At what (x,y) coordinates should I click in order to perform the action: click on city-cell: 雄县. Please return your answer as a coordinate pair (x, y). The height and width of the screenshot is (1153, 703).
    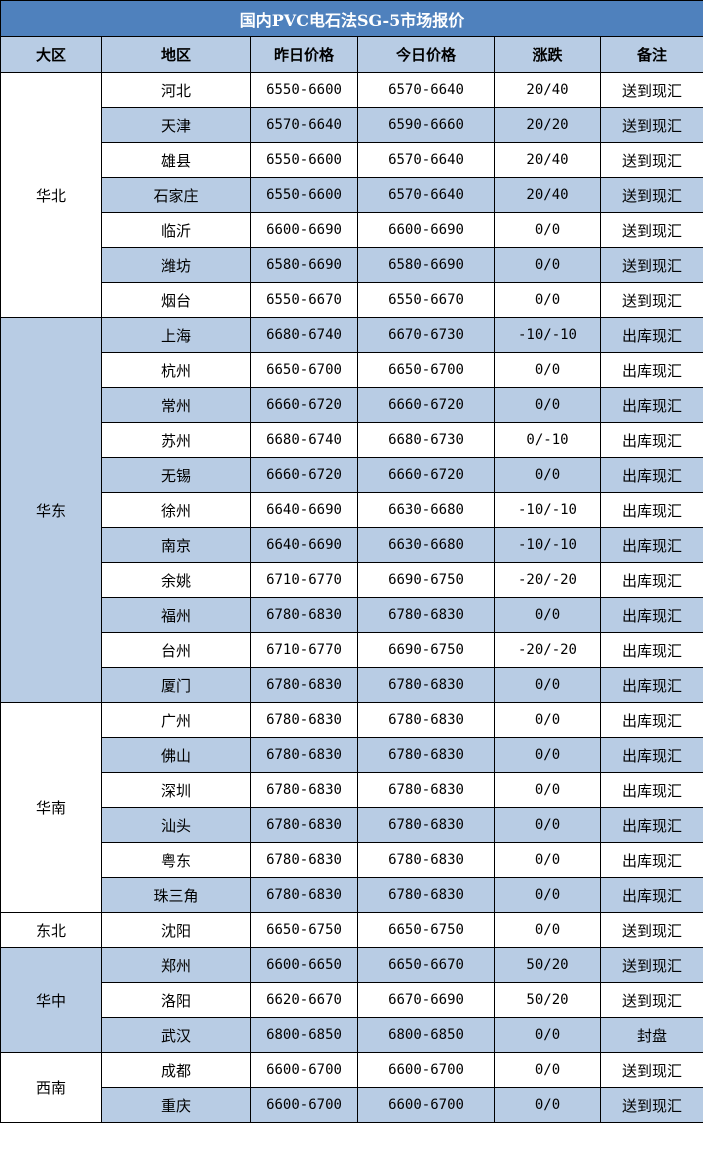
    Looking at the image, I should click on (176, 160).